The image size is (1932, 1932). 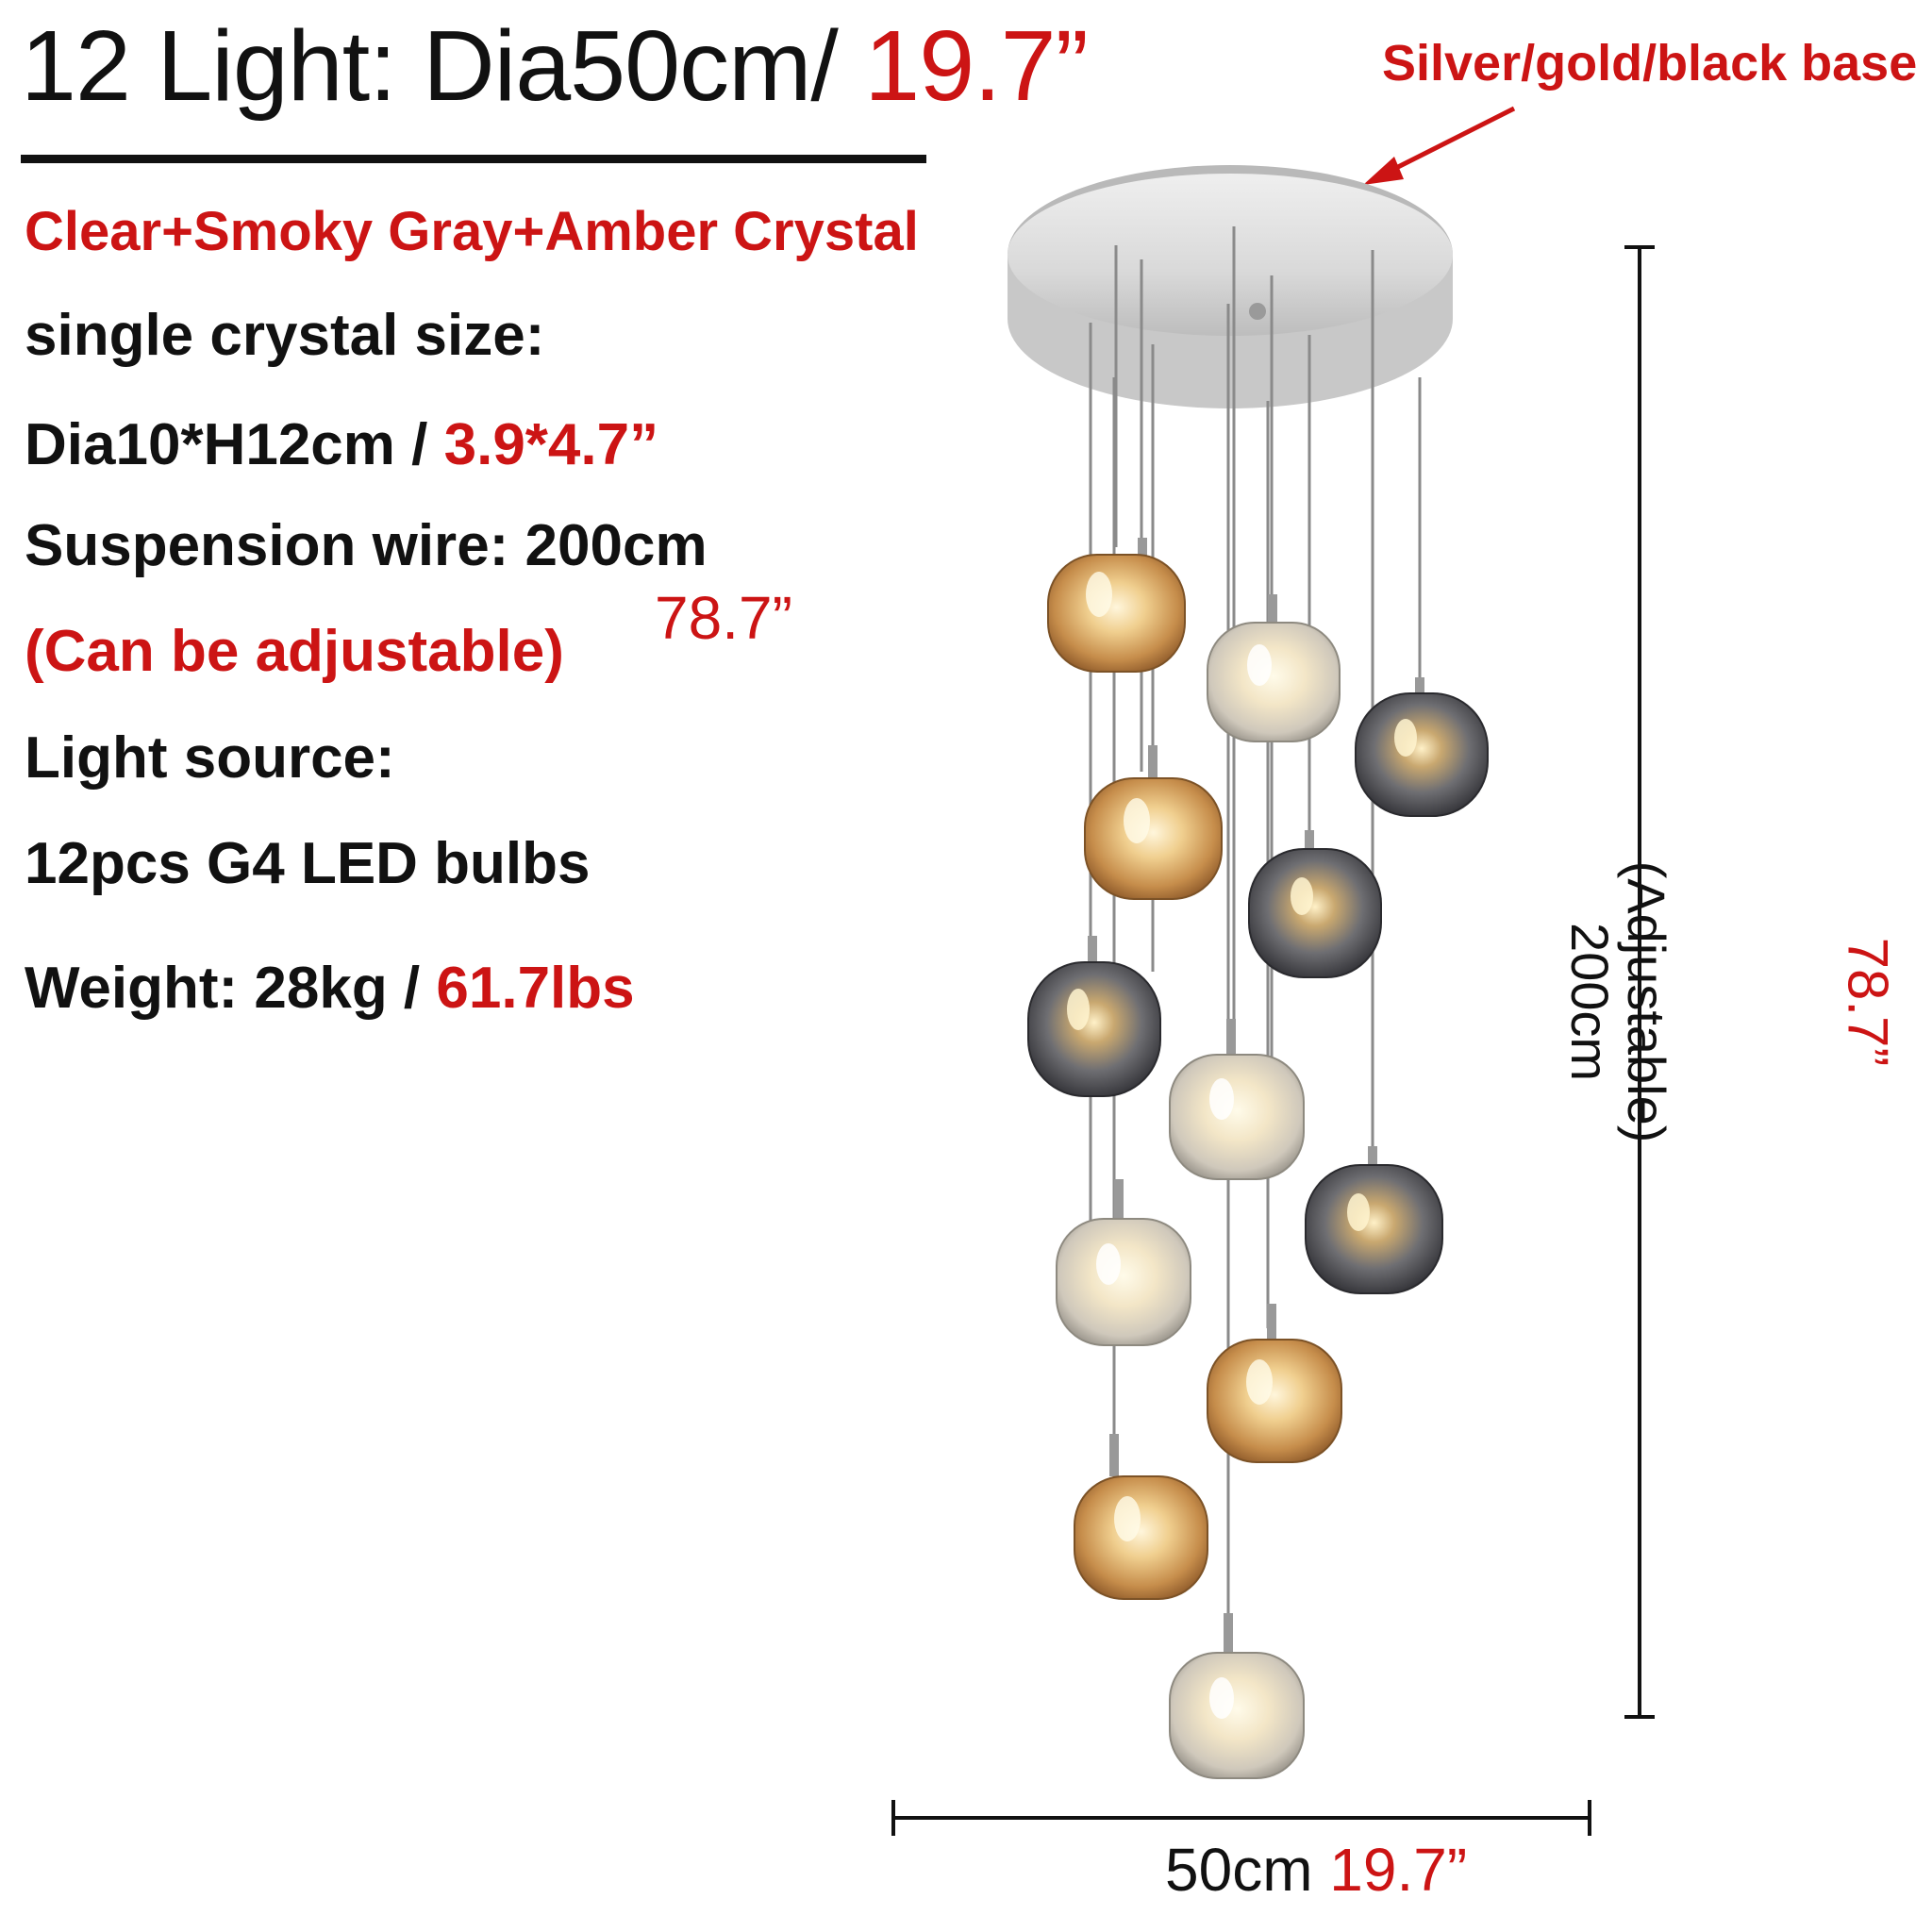 I want to click on light-source-value: 12pcs G4 LED bulbs, so click(x=308, y=864).